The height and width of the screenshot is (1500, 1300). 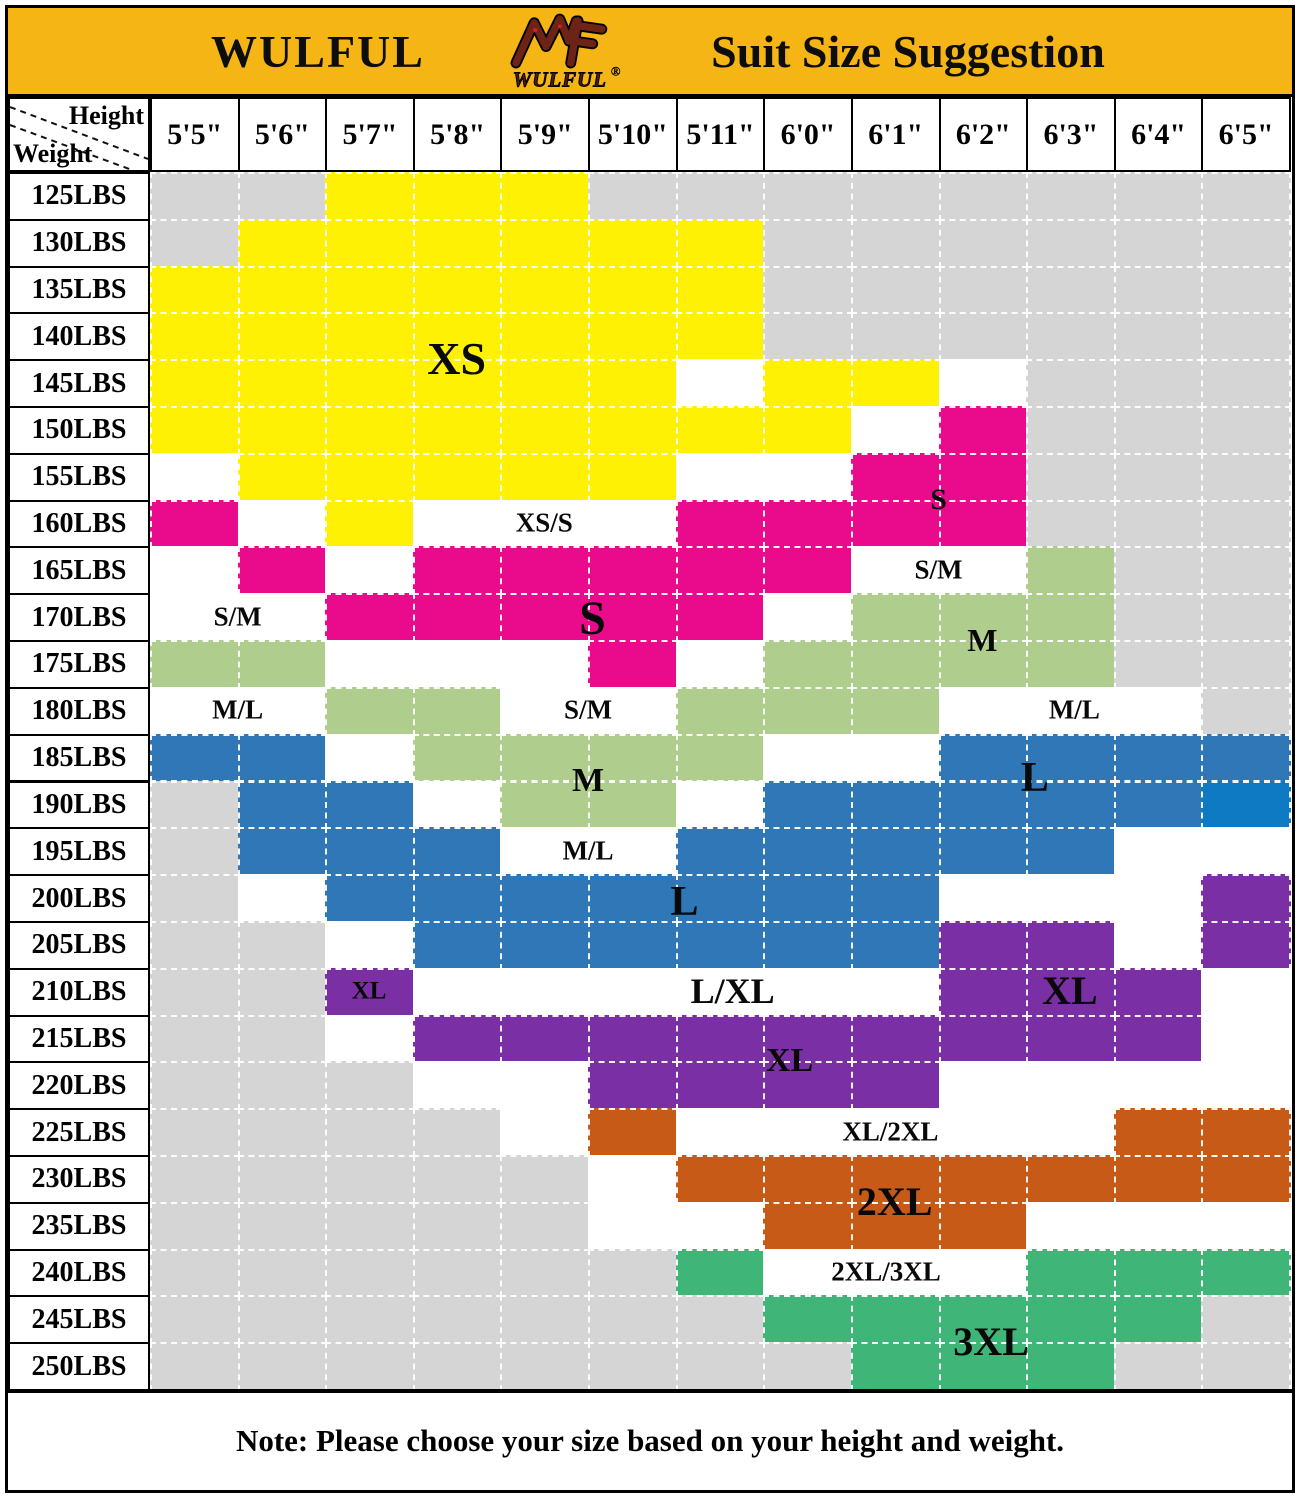 What do you see at coordinates (106, 115) in the screenshot?
I see `height-axis-label: Height` at bounding box center [106, 115].